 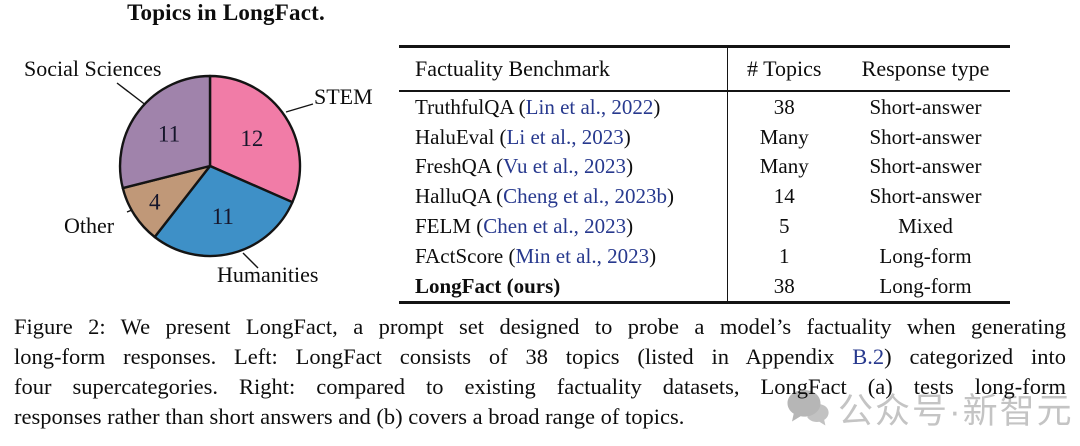 I want to click on topics-cell: 1, so click(x=784, y=255).